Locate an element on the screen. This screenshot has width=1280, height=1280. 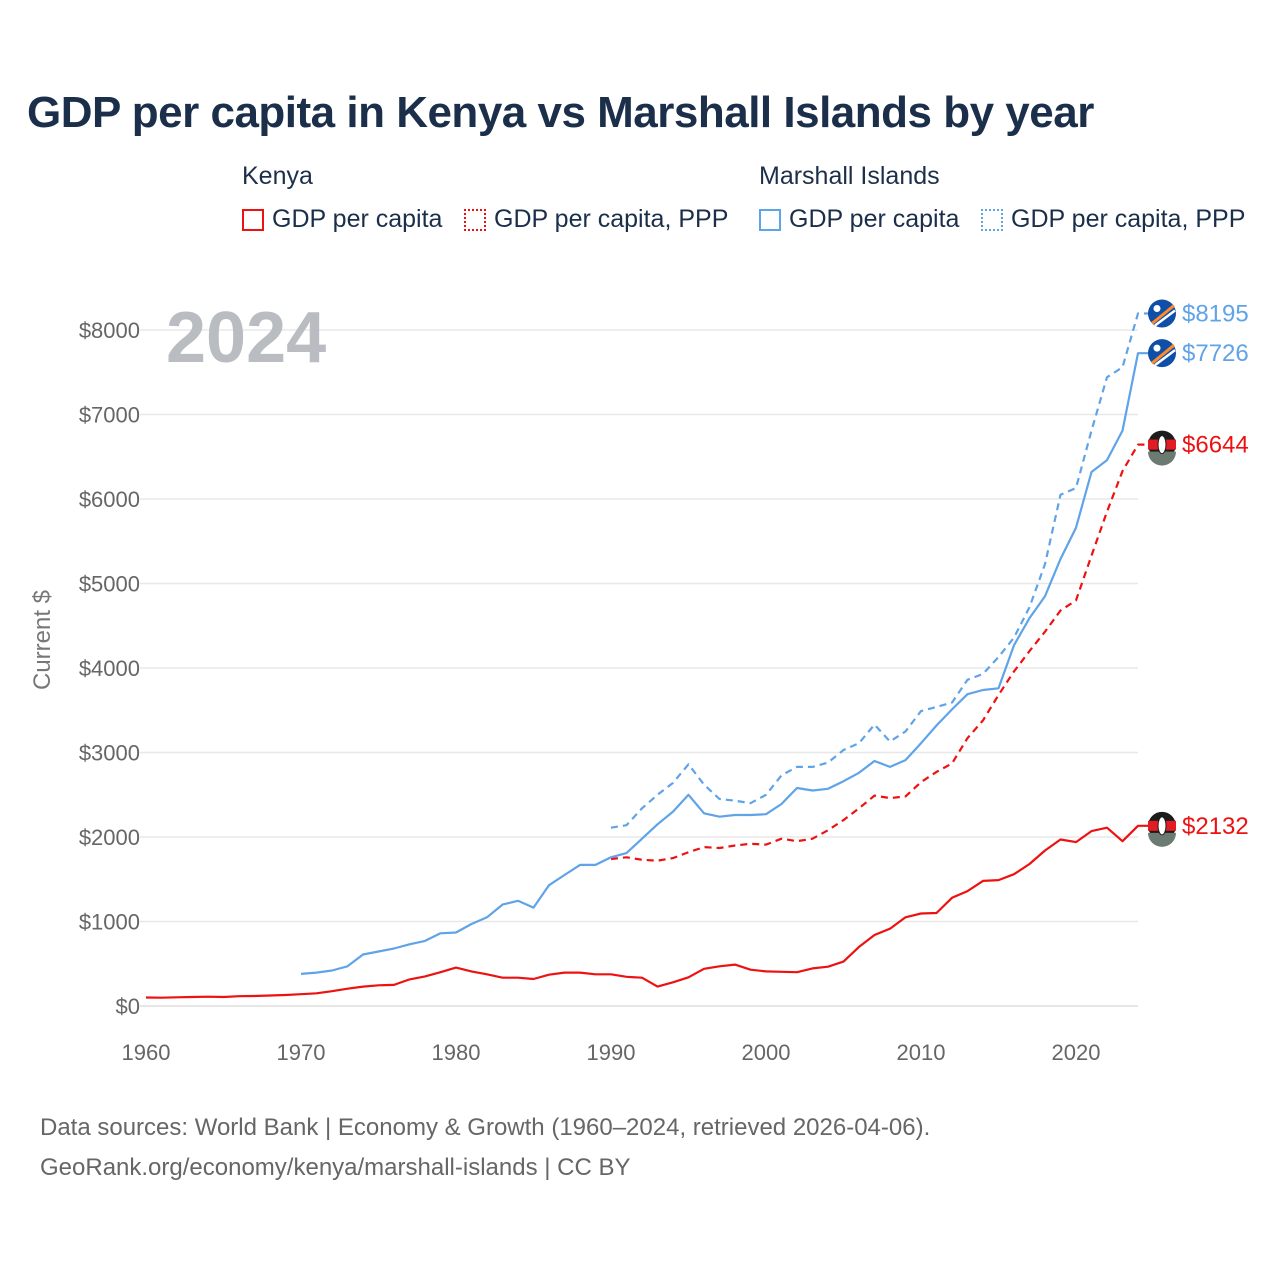
year-watermark: 2024 is located at coordinates (246, 338).